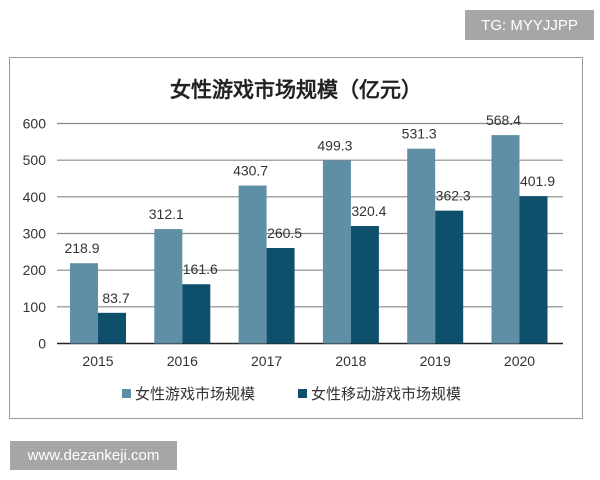  Describe the element at coordinates (250, 171) in the screenshot. I see `data-label: 430.7` at that location.